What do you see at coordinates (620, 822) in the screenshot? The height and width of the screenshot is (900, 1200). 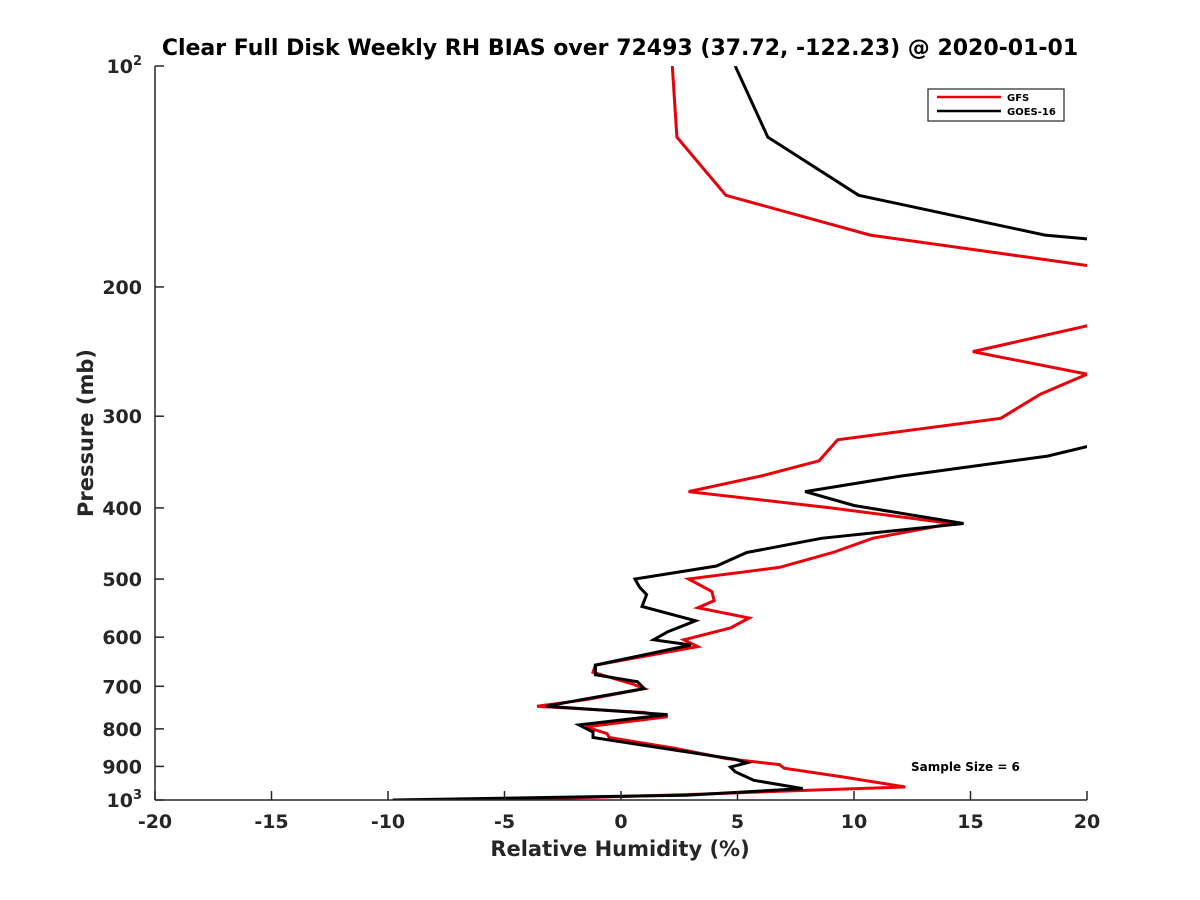 I see `x-tick-label: 0` at bounding box center [620, 822].